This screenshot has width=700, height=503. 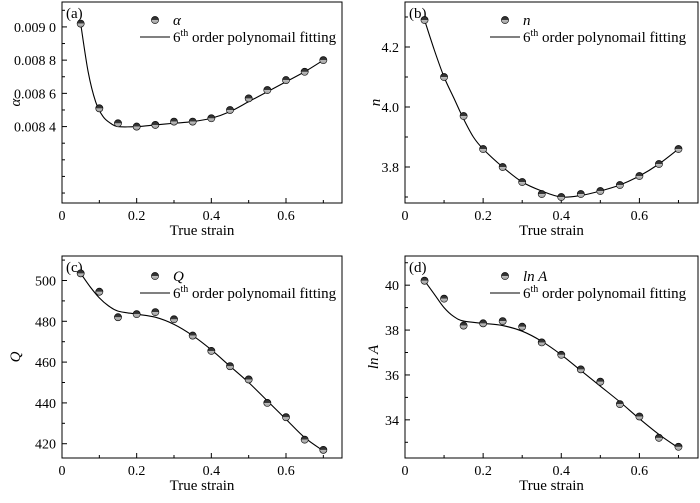 I want to click on x-tick-label-c: 0, so click(x=62, y=471).